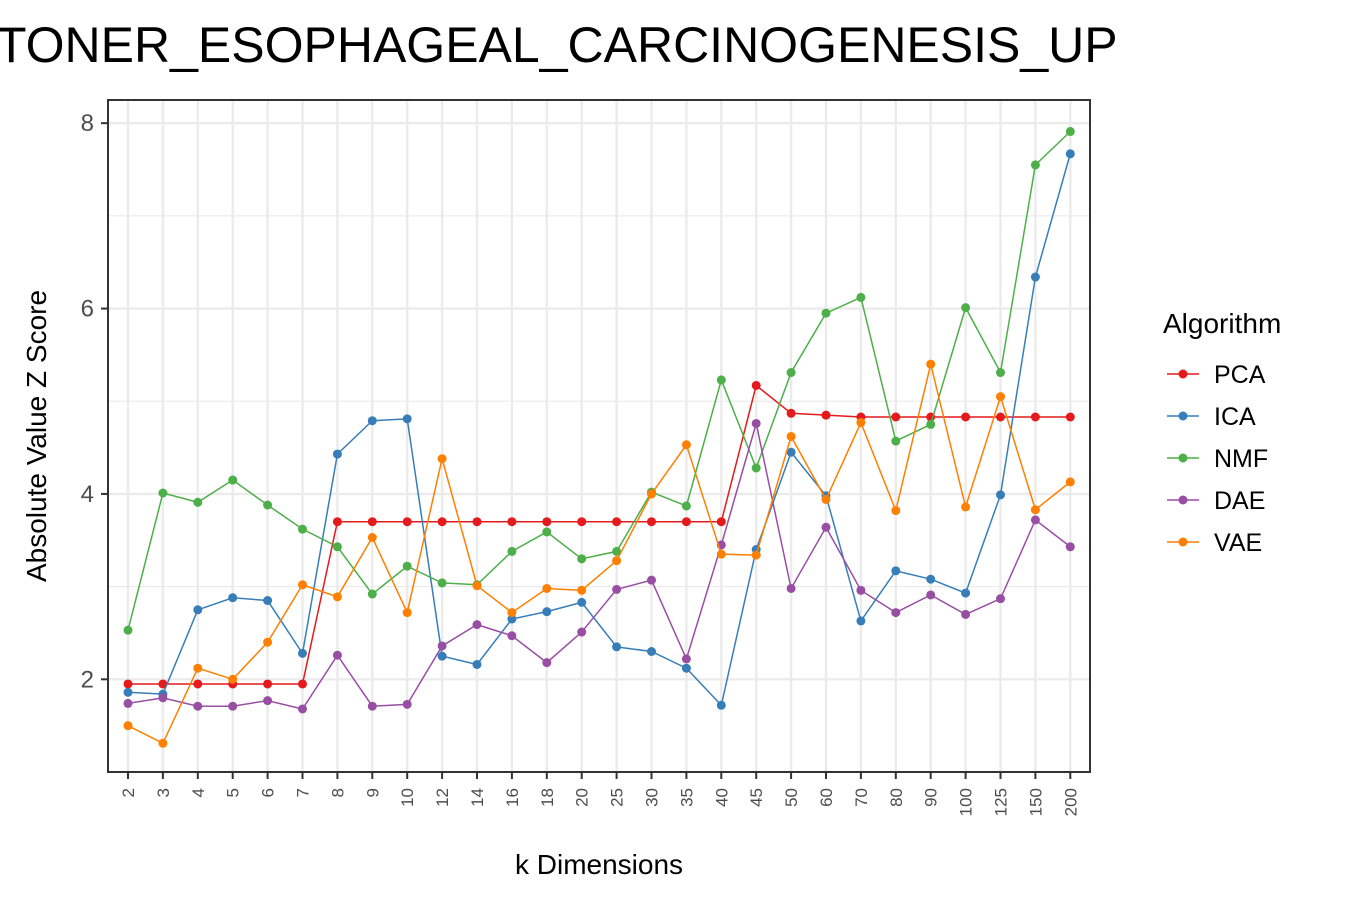 This screenshot has width=1350, height=900. I want to click on x-tick-label: 30, so click(652, 797).